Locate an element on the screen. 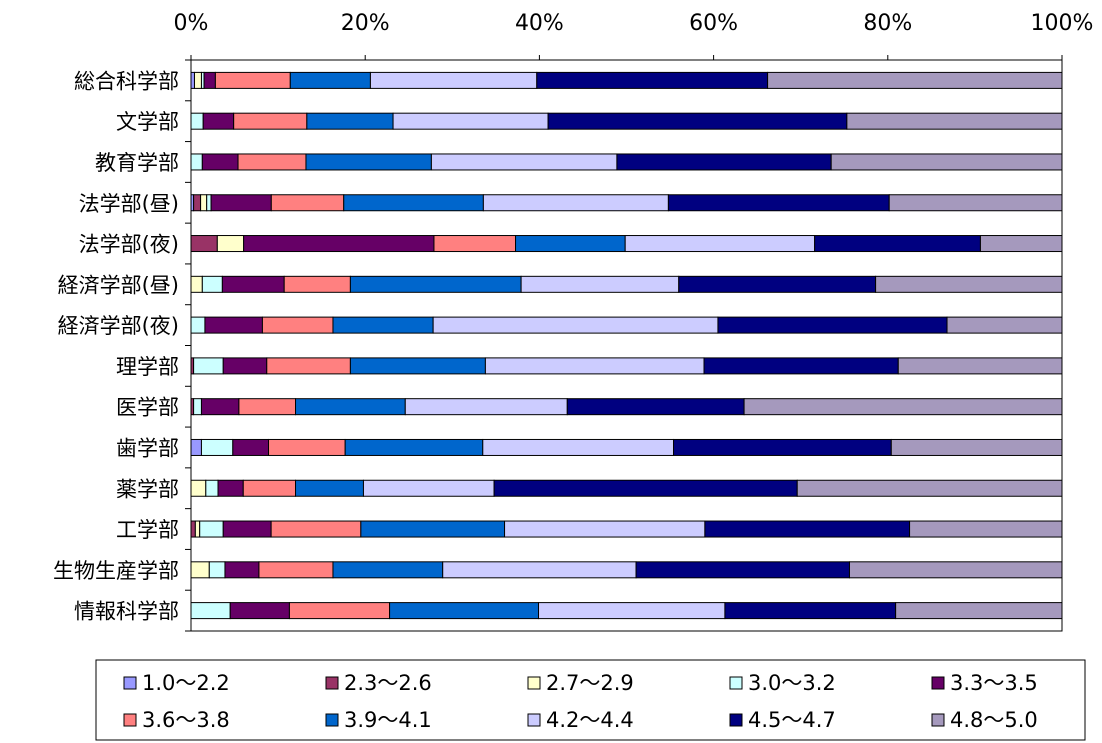 Image resolution: width=1102 pixels, height=743 pixels. category-label: 情報科学部 is located at coordinates (126, 612).